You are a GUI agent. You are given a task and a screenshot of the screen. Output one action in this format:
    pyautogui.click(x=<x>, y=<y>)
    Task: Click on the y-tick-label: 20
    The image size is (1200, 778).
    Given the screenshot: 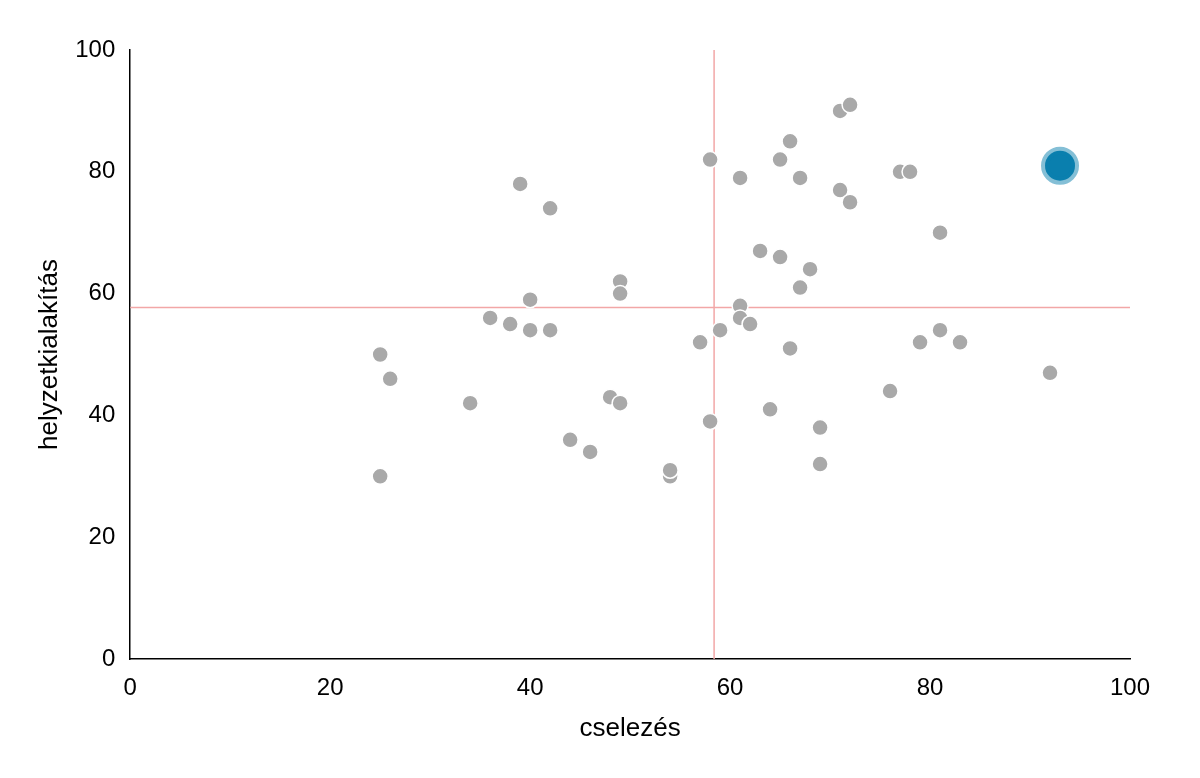 What is the action you would take?
    pyautogui.click(x=102, y=535)
    